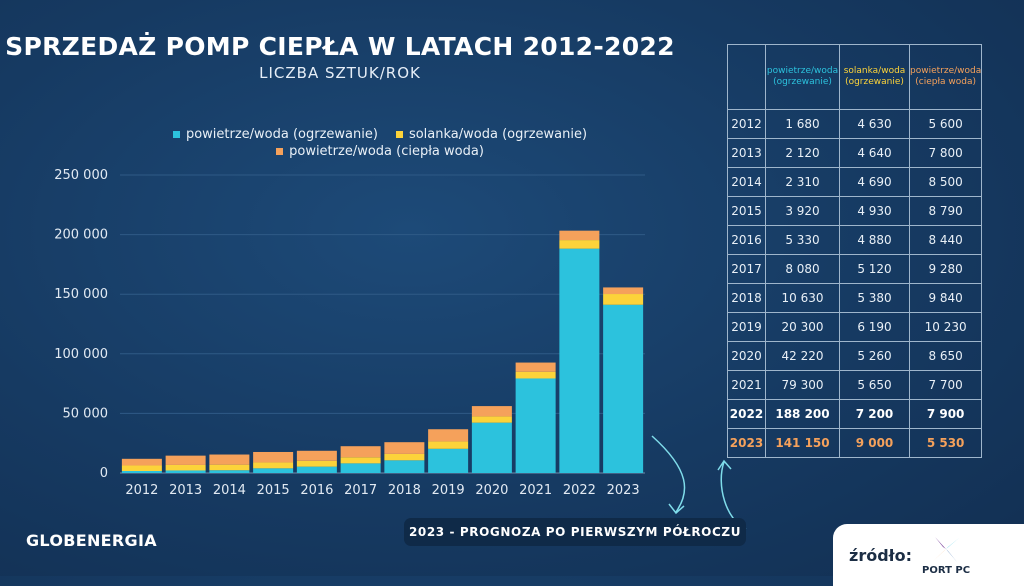 Image resolution: width=1024 pixels, height=586 pixels. I want to click on table-cell-value: 141 150, so click(802, 443).